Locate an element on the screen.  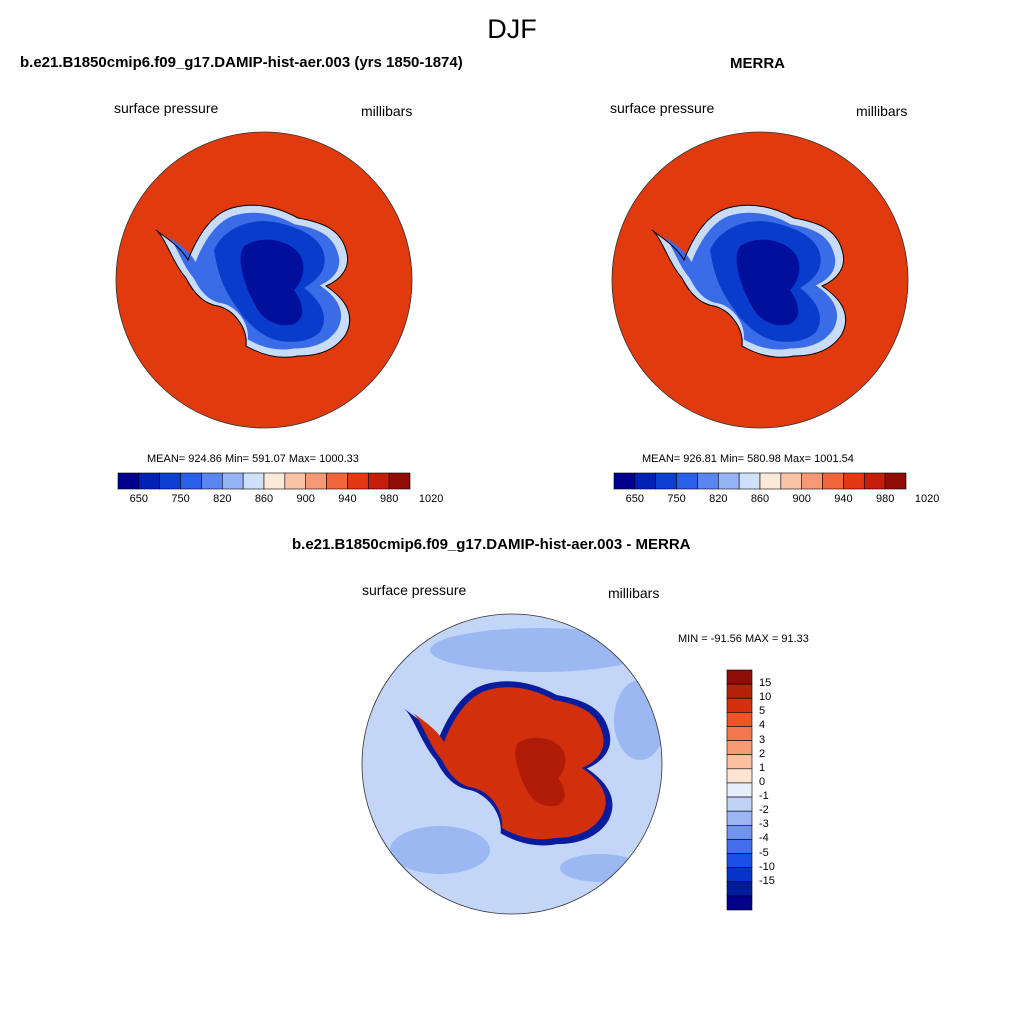
diff-colorbar-tick-label: -2 is located at coordinates (764, 810).